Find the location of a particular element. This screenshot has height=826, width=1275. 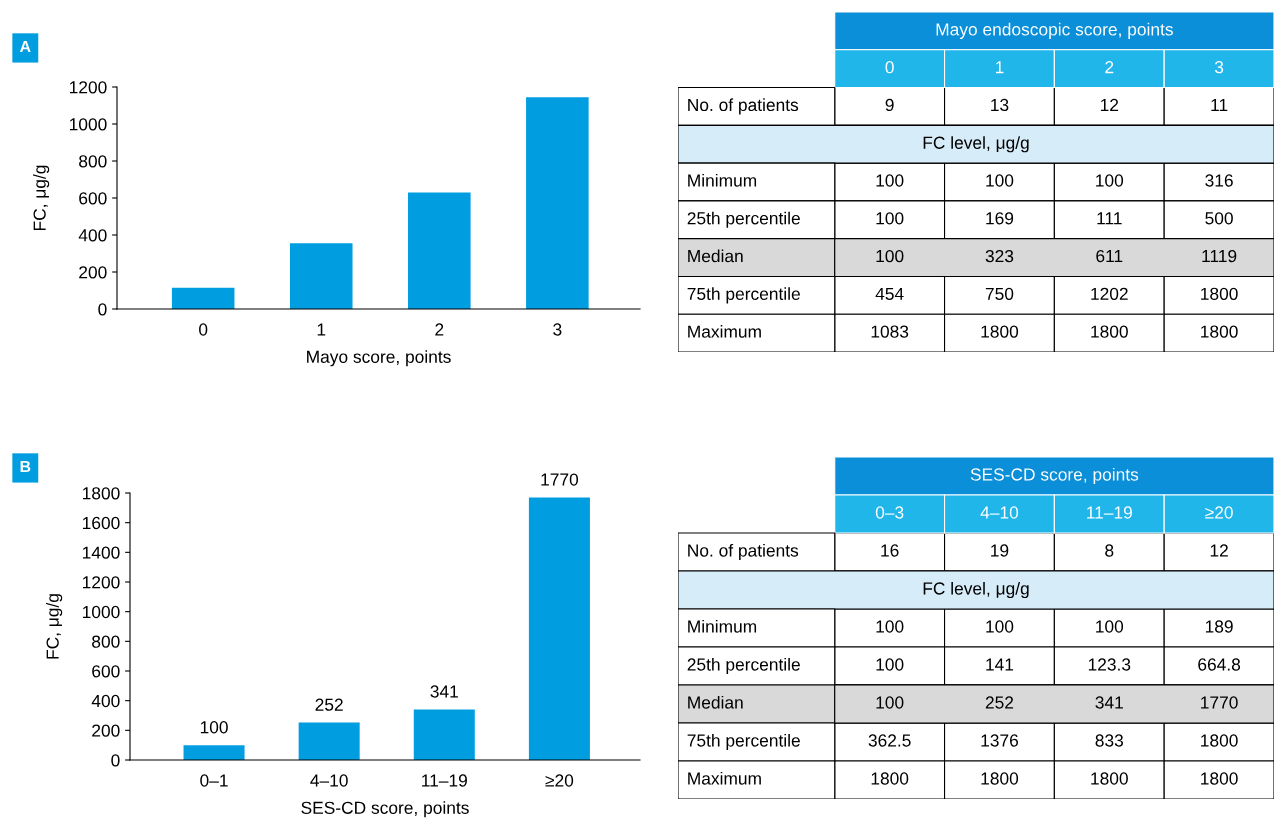

data-label: 19 is located at coordinates (1000, 550).